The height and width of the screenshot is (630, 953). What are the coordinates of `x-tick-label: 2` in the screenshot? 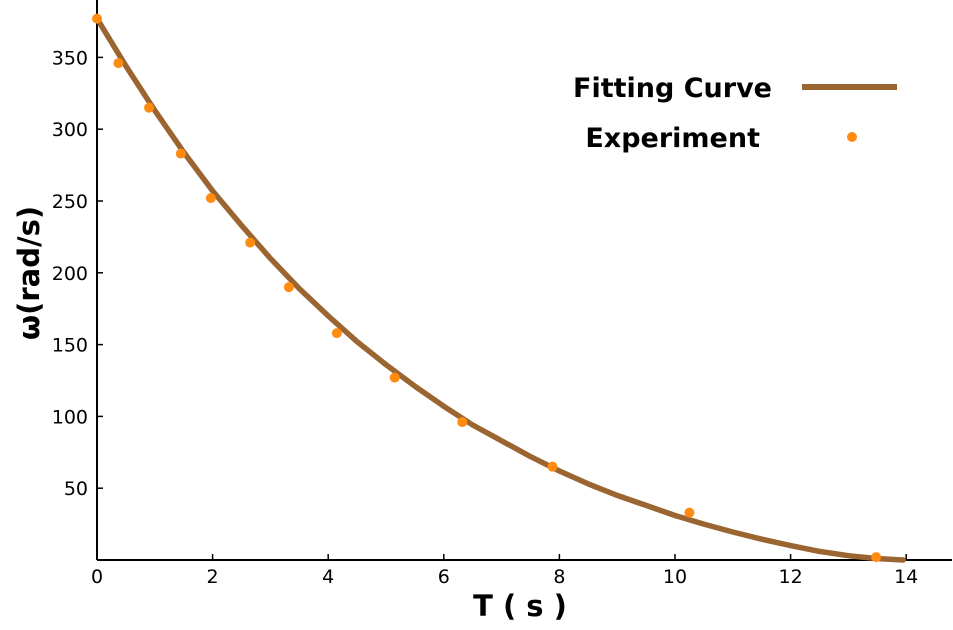 It's located at (213, 577).